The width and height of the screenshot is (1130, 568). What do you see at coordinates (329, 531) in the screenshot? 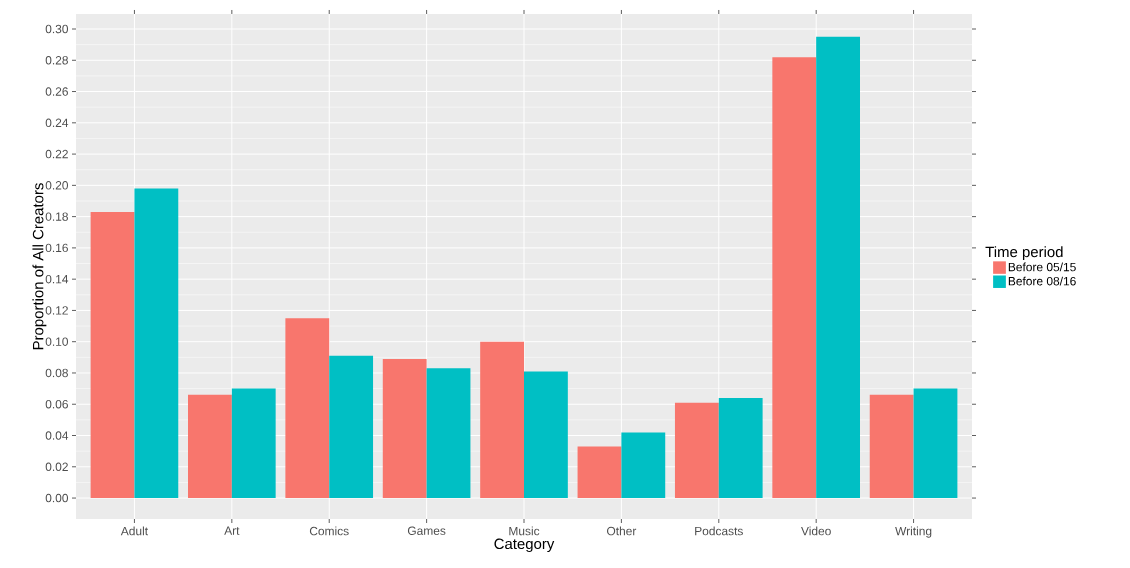
I see `x-tick-label: Comics` at bounding box center [329, 531].